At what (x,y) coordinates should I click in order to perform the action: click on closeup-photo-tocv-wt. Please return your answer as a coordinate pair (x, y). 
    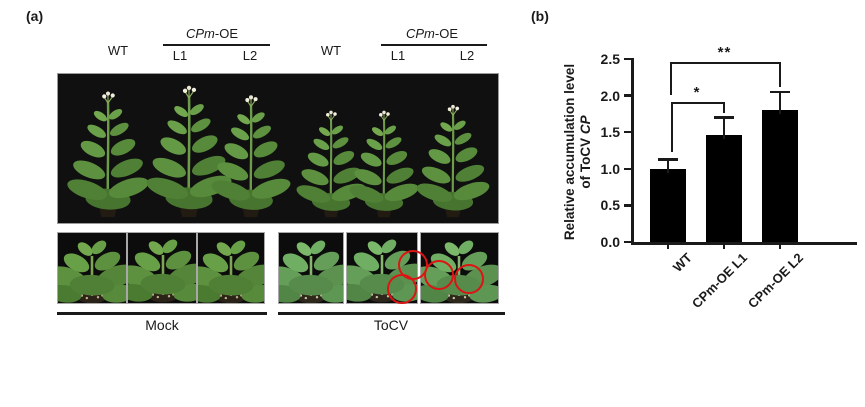
    Looking at the image, I should click on (311, 268).